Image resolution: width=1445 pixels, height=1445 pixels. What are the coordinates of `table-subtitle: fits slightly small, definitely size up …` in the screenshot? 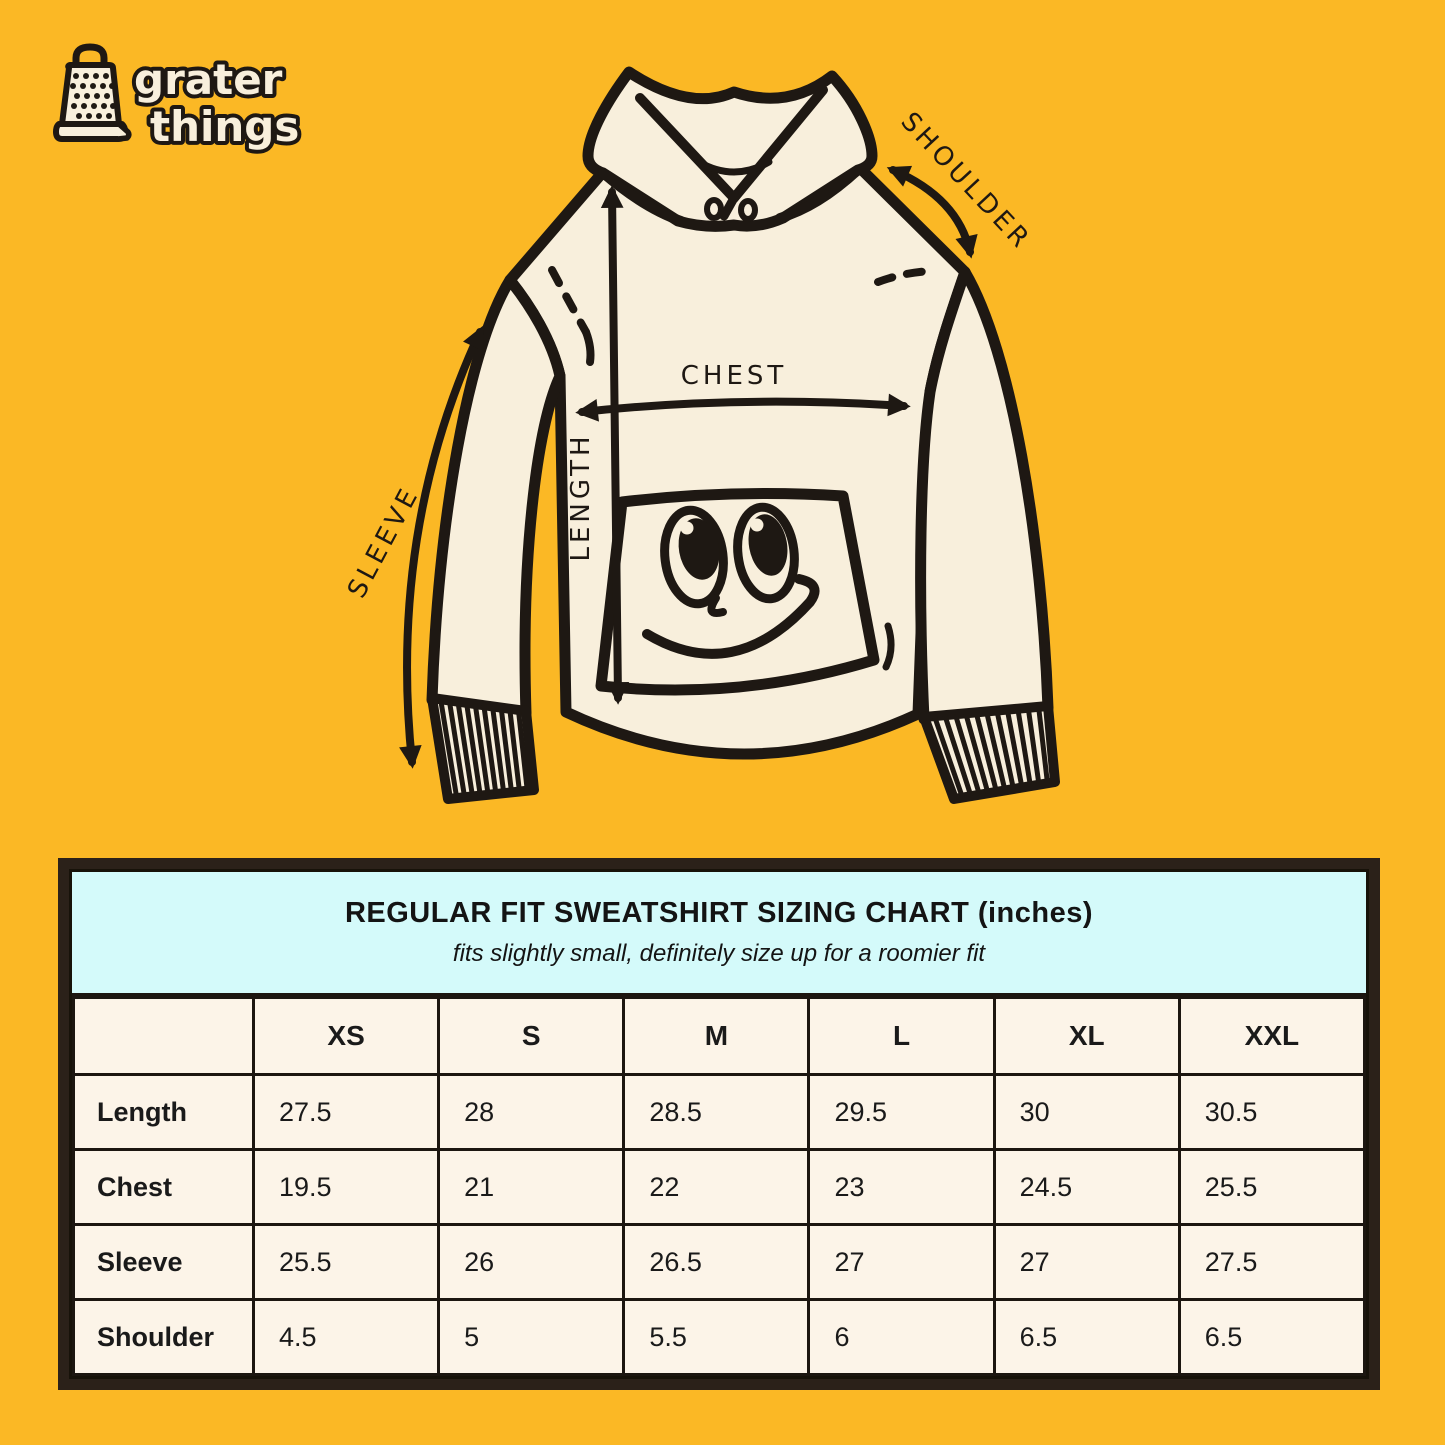 It's located at (719, 953).